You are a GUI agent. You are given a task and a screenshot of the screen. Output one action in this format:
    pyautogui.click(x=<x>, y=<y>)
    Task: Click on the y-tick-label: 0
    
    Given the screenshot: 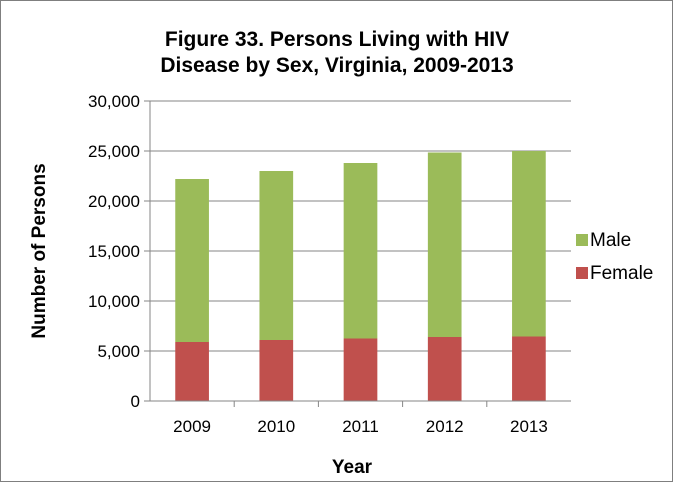 What is the action you would take?
    pyautogui.click(x=135, y=401)
    